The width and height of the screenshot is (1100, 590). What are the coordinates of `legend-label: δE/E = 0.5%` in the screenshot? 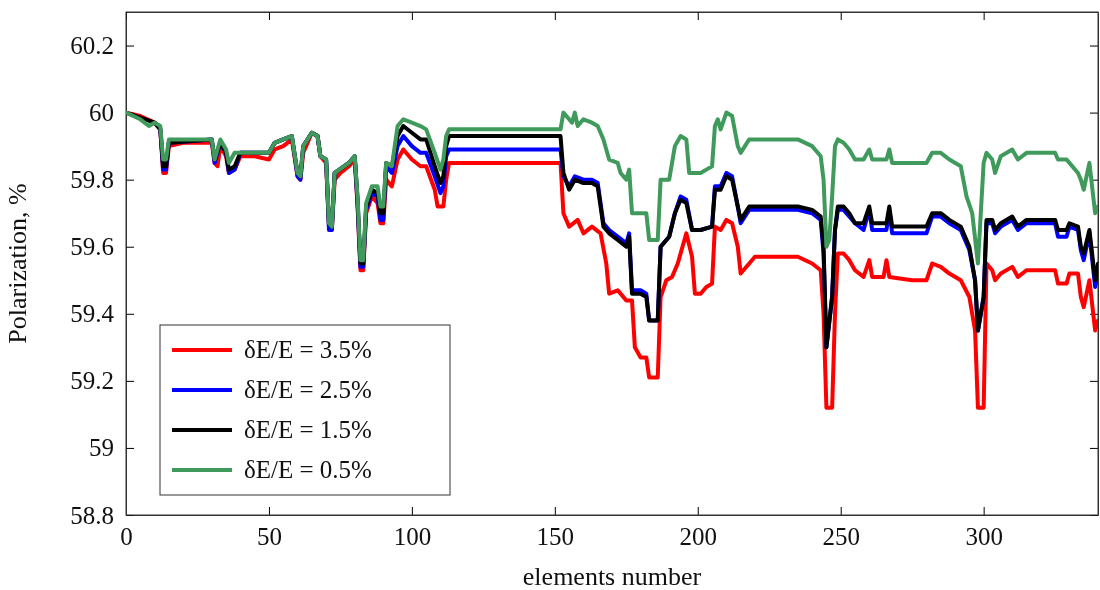 It's located at (308, 469).